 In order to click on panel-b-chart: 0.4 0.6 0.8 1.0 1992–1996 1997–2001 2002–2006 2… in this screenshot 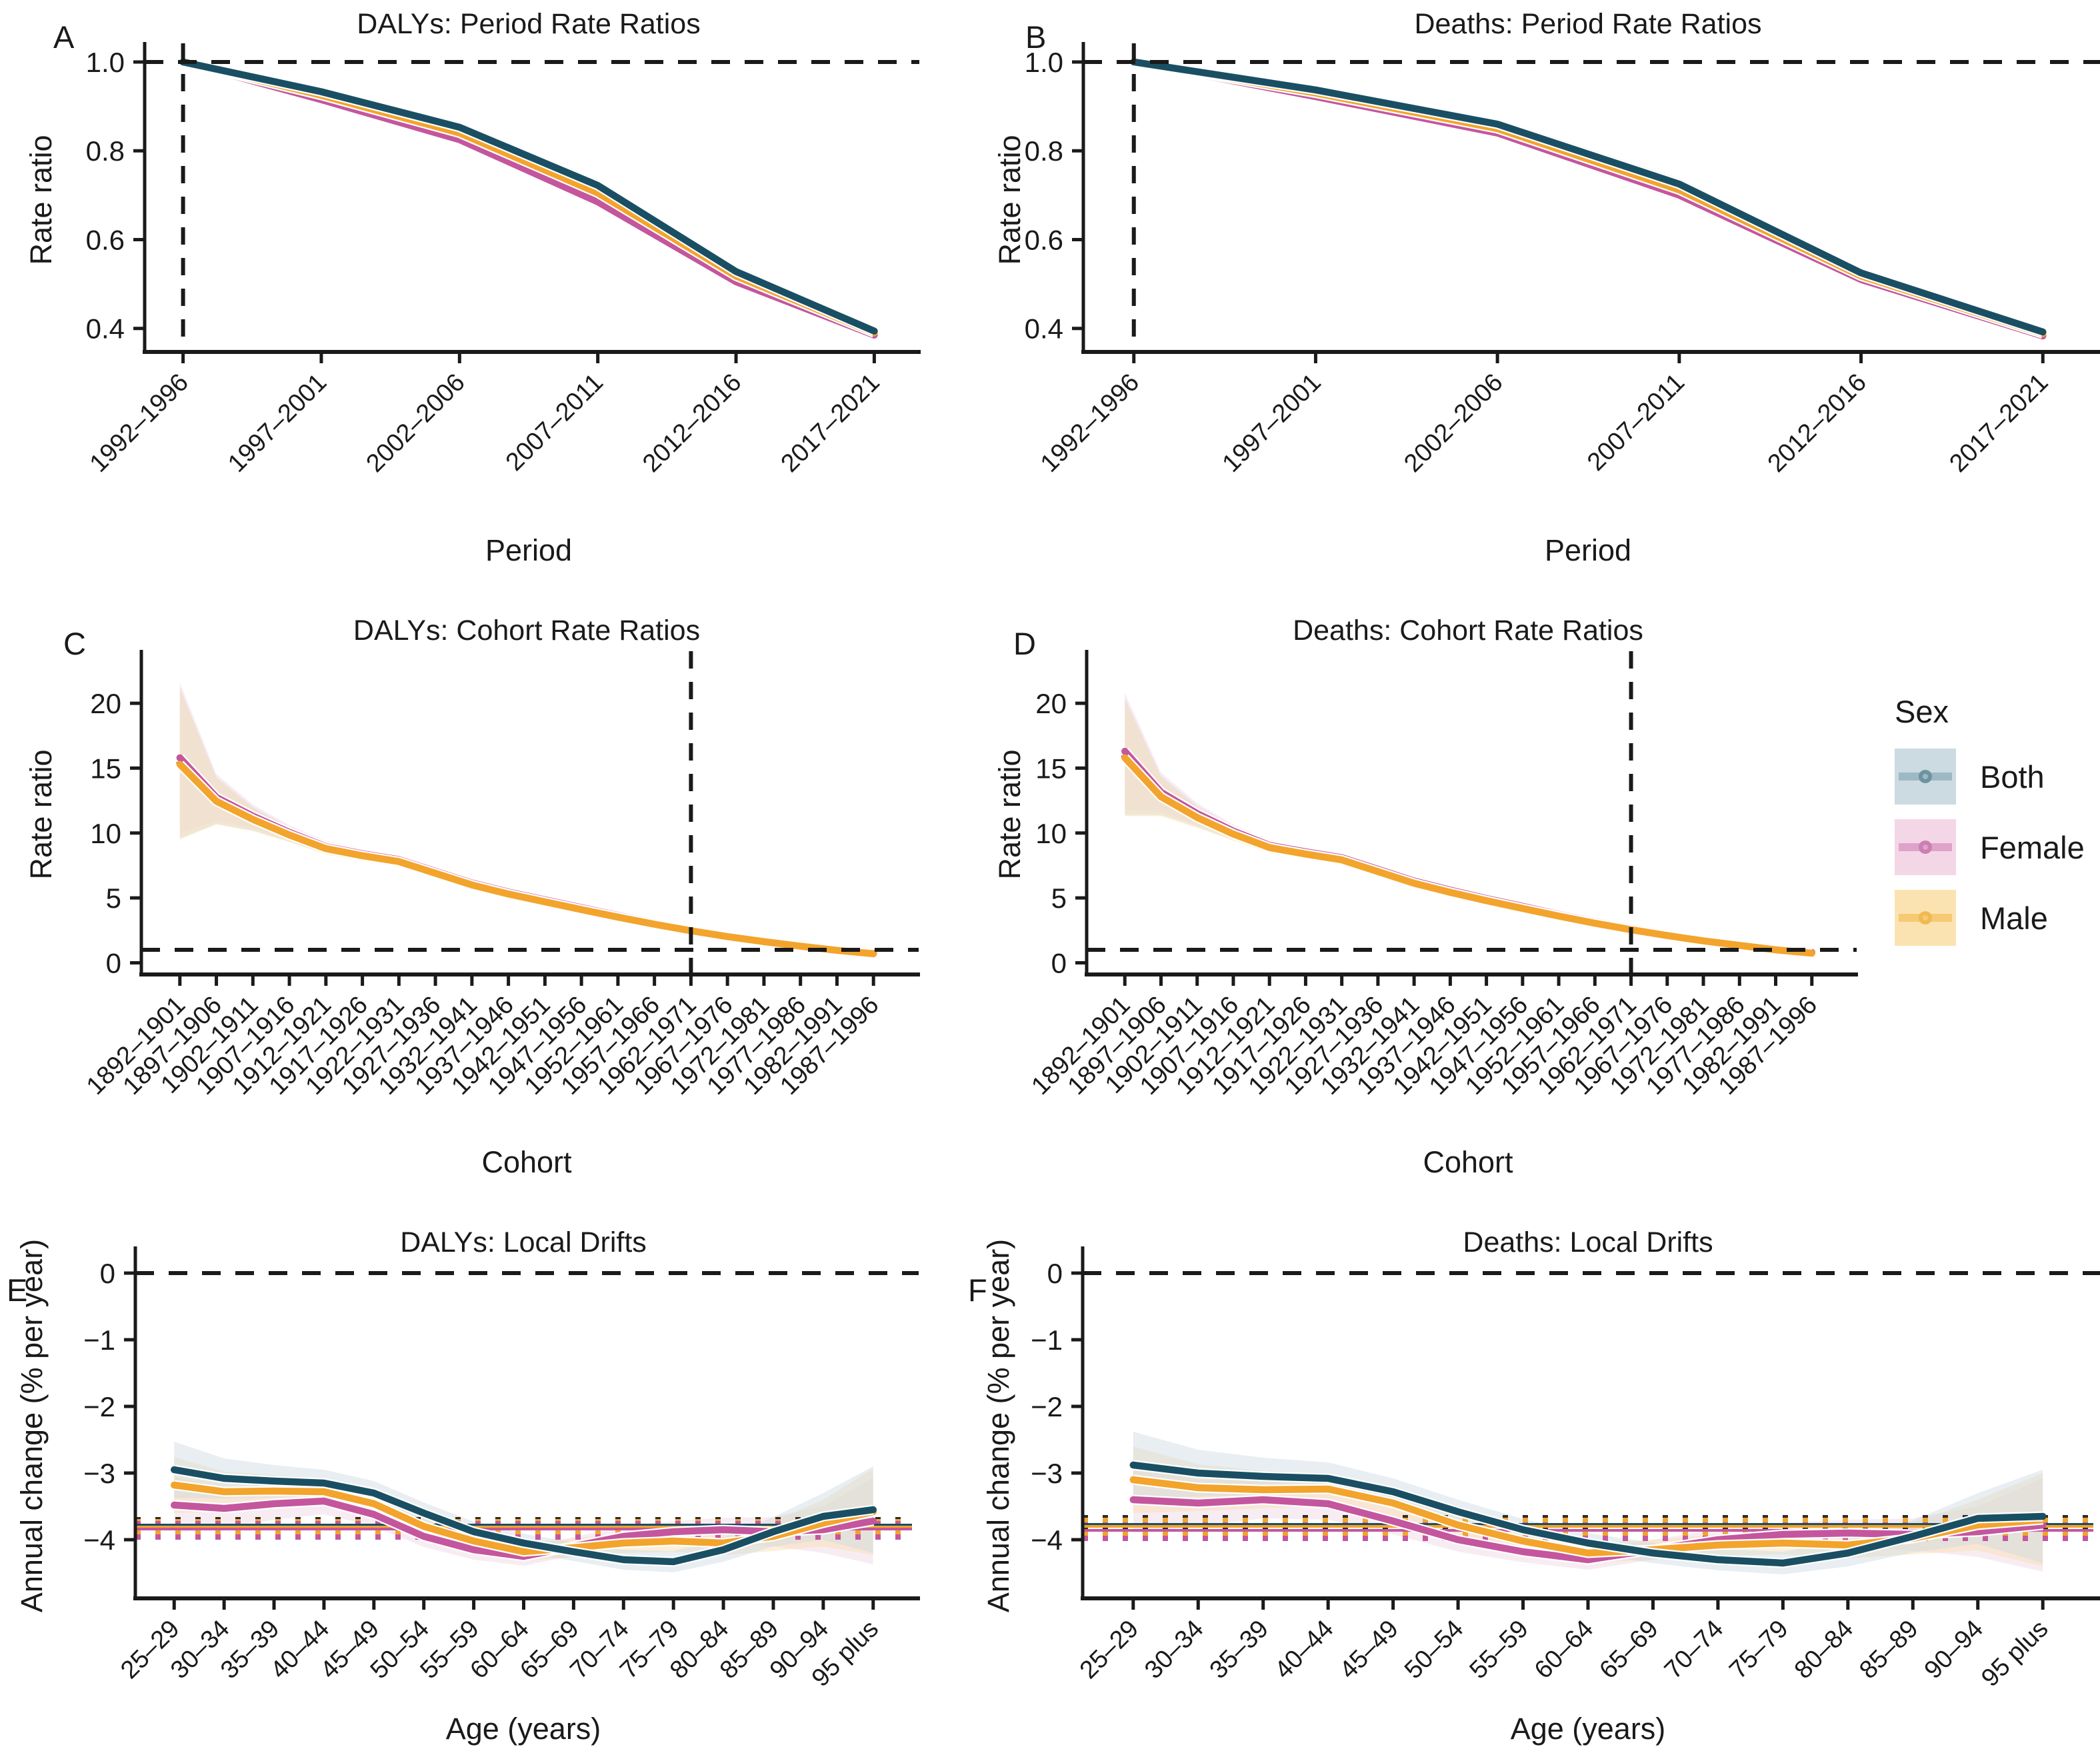, I will do `click(1562, 260)`.